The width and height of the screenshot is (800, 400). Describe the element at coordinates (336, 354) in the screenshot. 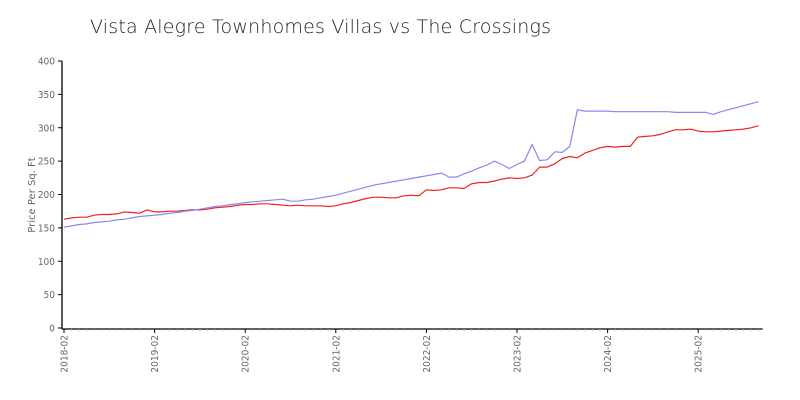

I see `x-tick-label: 2021-02` at that location.